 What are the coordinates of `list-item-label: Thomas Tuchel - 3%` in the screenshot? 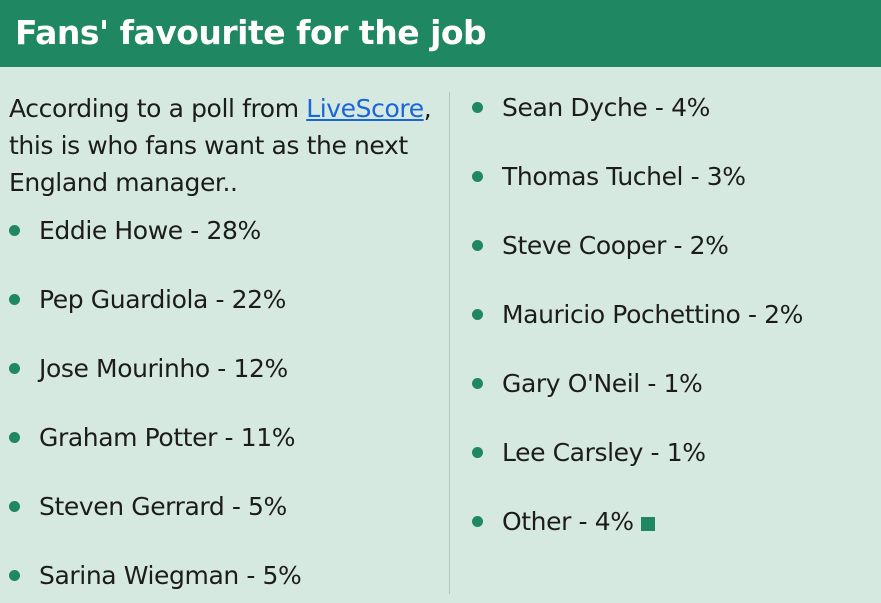 It's located at (624, 176).